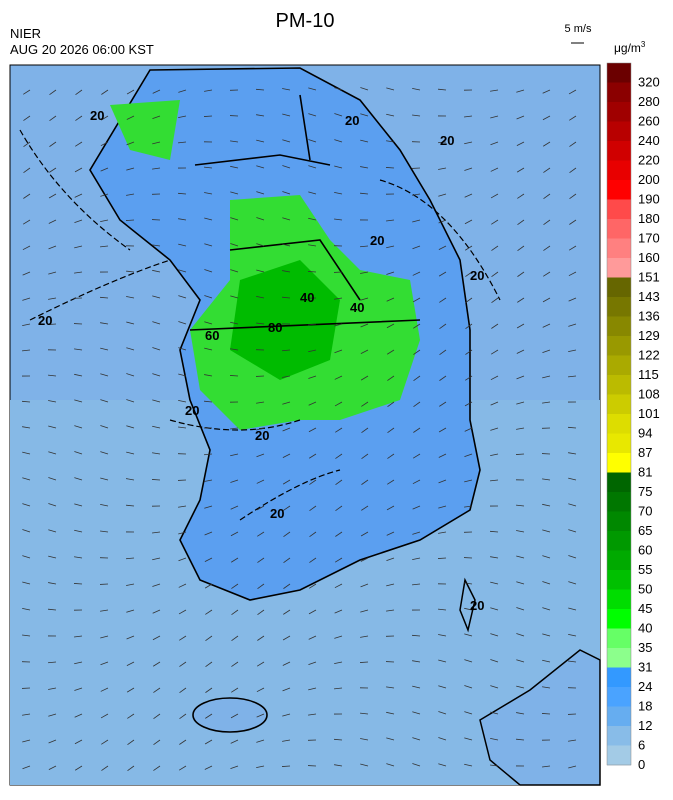 This screenshot has width=673, height=800. Describe the element at coordinates (641, 745) in the screenshot. I see `colorbar-label: 6` at that location.